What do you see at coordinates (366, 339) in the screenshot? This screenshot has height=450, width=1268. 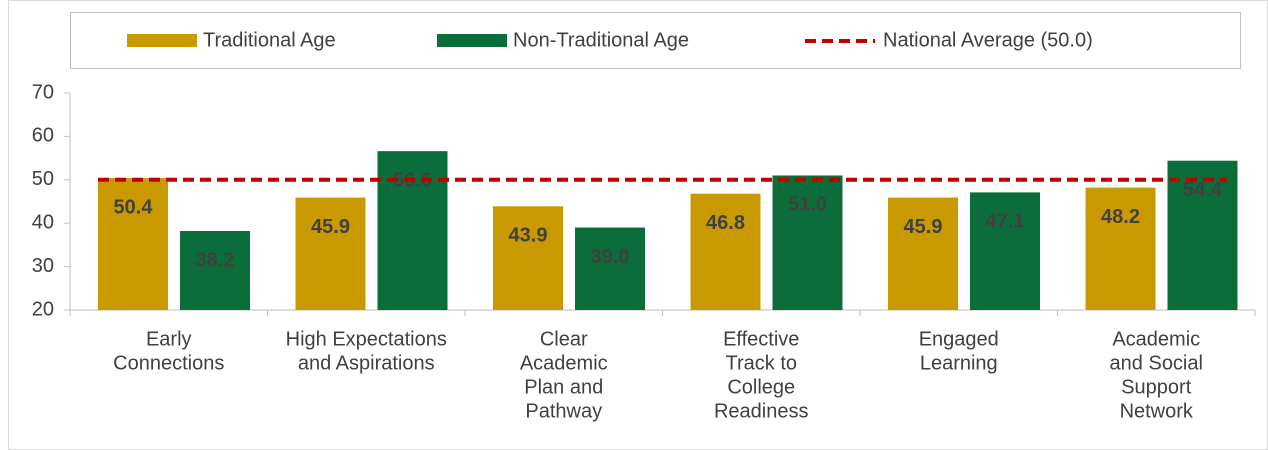 I see `x-tick-label: High Expectations` at bounding box center [366, 339].